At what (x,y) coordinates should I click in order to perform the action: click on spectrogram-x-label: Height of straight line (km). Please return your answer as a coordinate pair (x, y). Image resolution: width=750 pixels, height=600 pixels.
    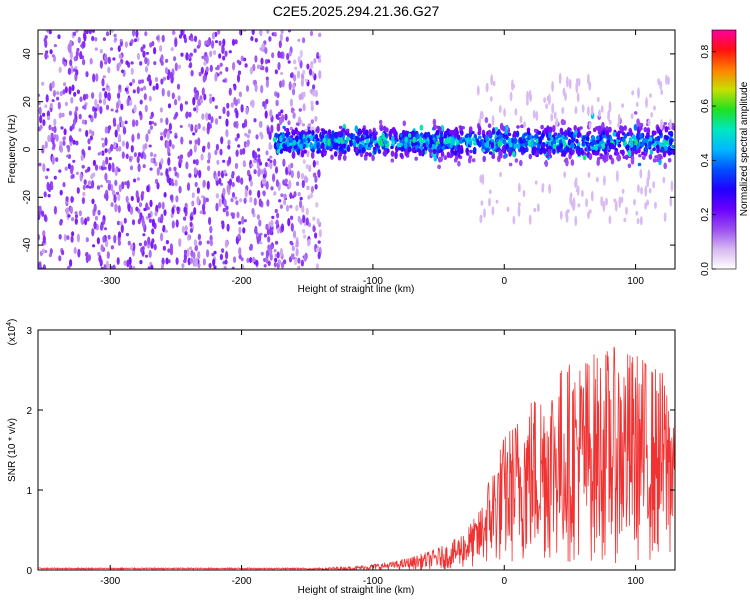
    Looking at the image, I should click on (356, 289).